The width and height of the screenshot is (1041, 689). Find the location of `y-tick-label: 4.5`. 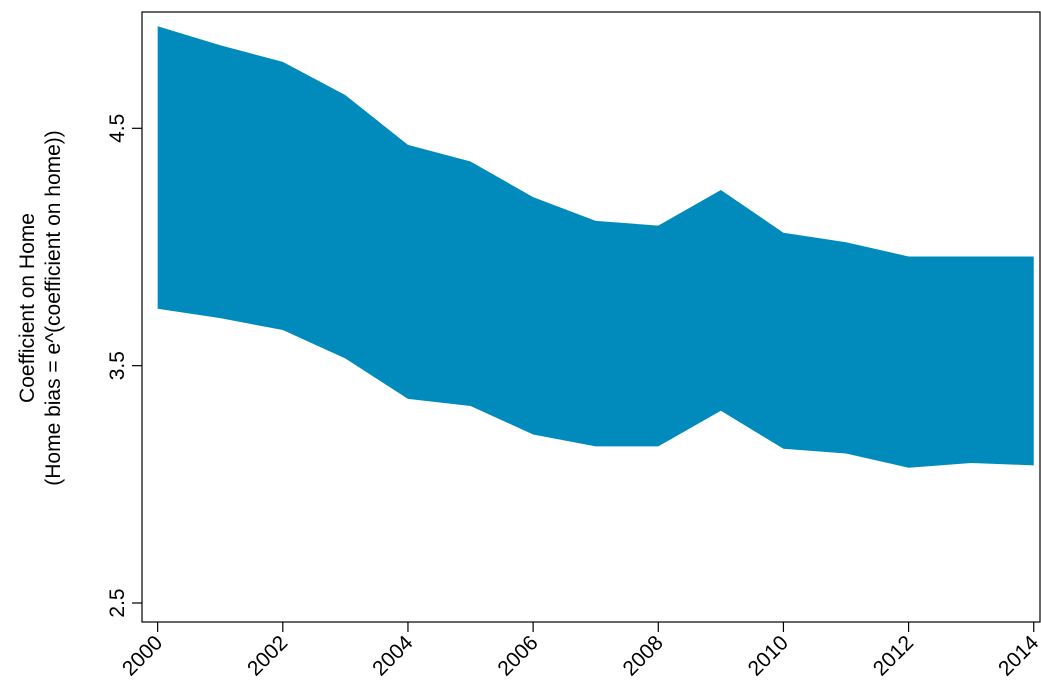

y-tick-label: 4.5 is located at coordinates (117, 128).